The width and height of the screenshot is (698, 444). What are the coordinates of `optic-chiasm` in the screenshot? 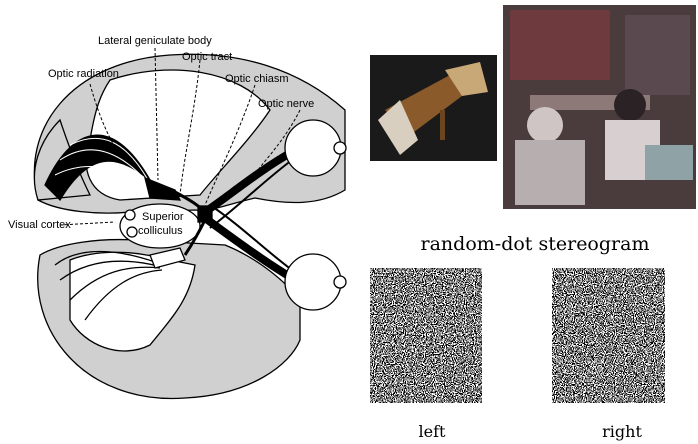 It's located at (205, 214).